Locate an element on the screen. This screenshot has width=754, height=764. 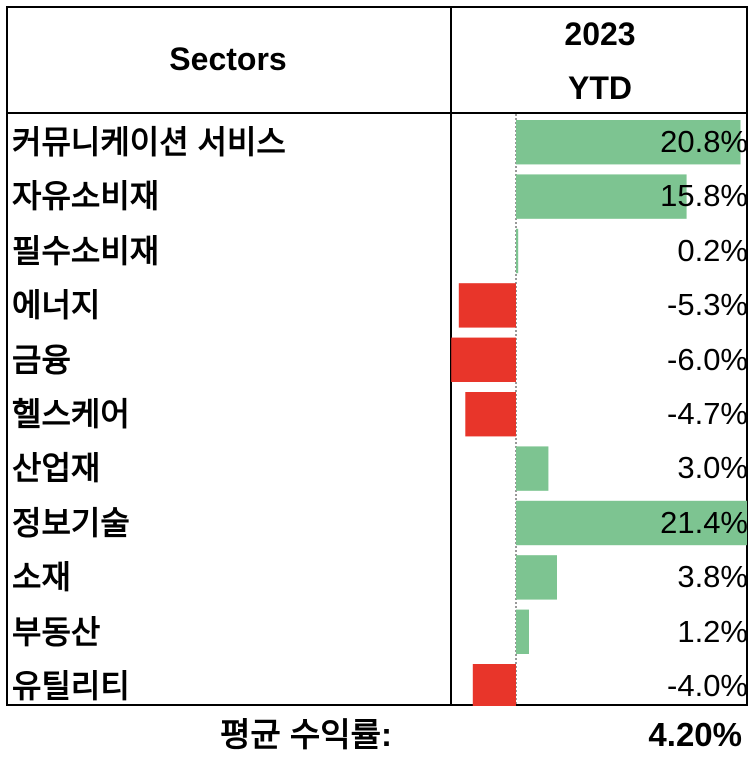
value-label-8: 3.8% is located at coordinates (712, 577).